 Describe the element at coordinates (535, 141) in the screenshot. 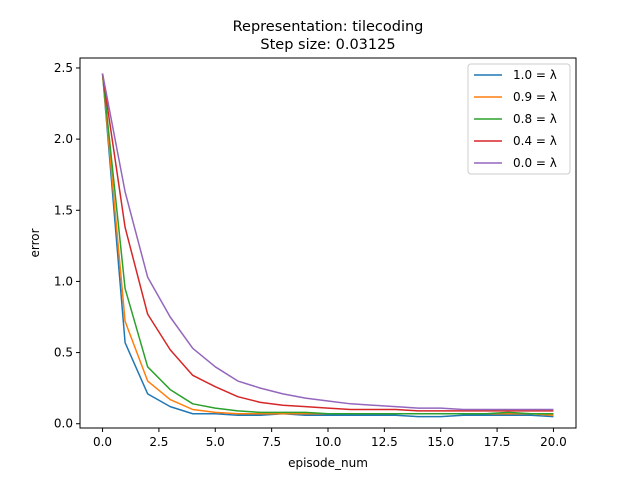

I see `legend-label-3: 0.4 = λ` at that location.